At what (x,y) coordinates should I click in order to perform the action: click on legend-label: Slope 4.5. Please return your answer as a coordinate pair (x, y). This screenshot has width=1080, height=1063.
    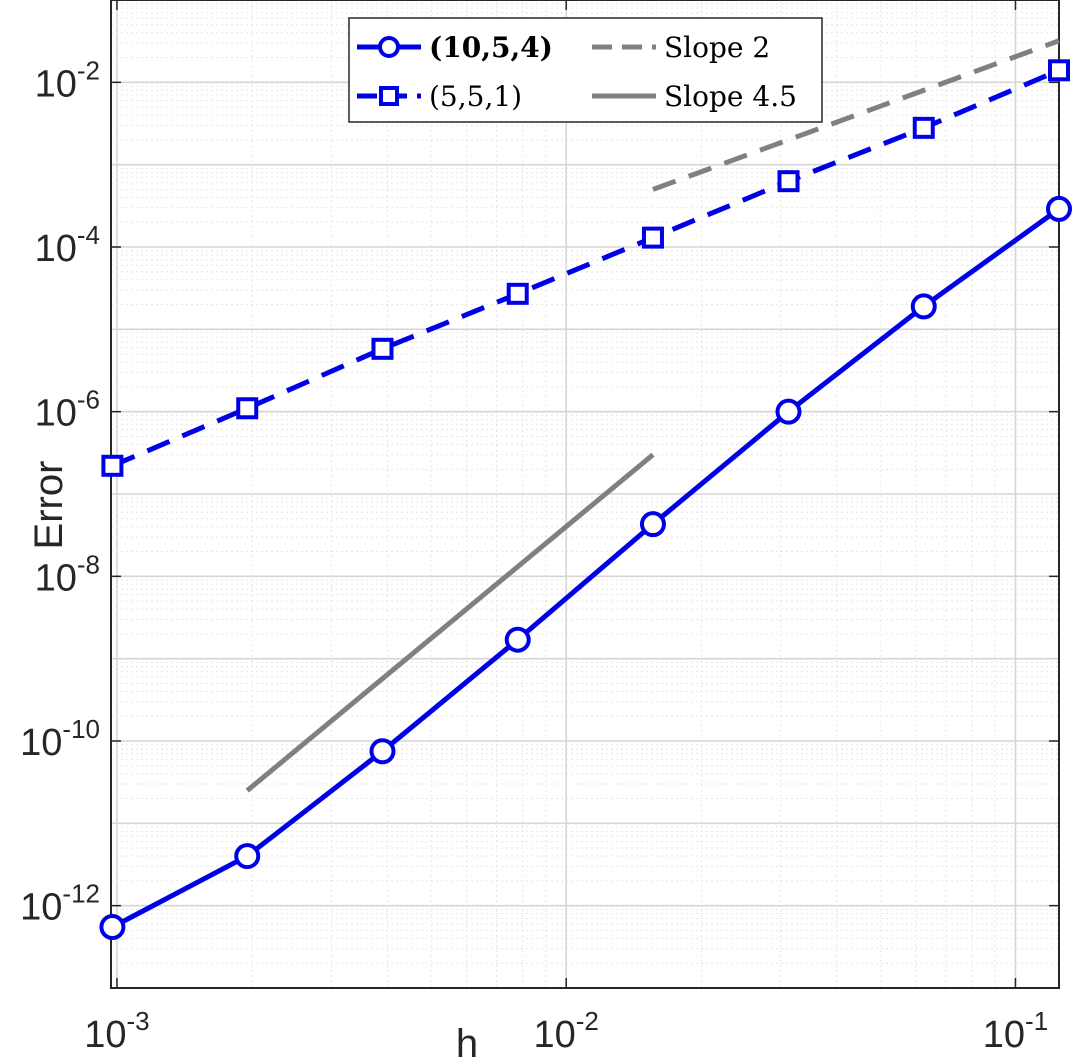
    Looking at the image, I should click on (730, 96).